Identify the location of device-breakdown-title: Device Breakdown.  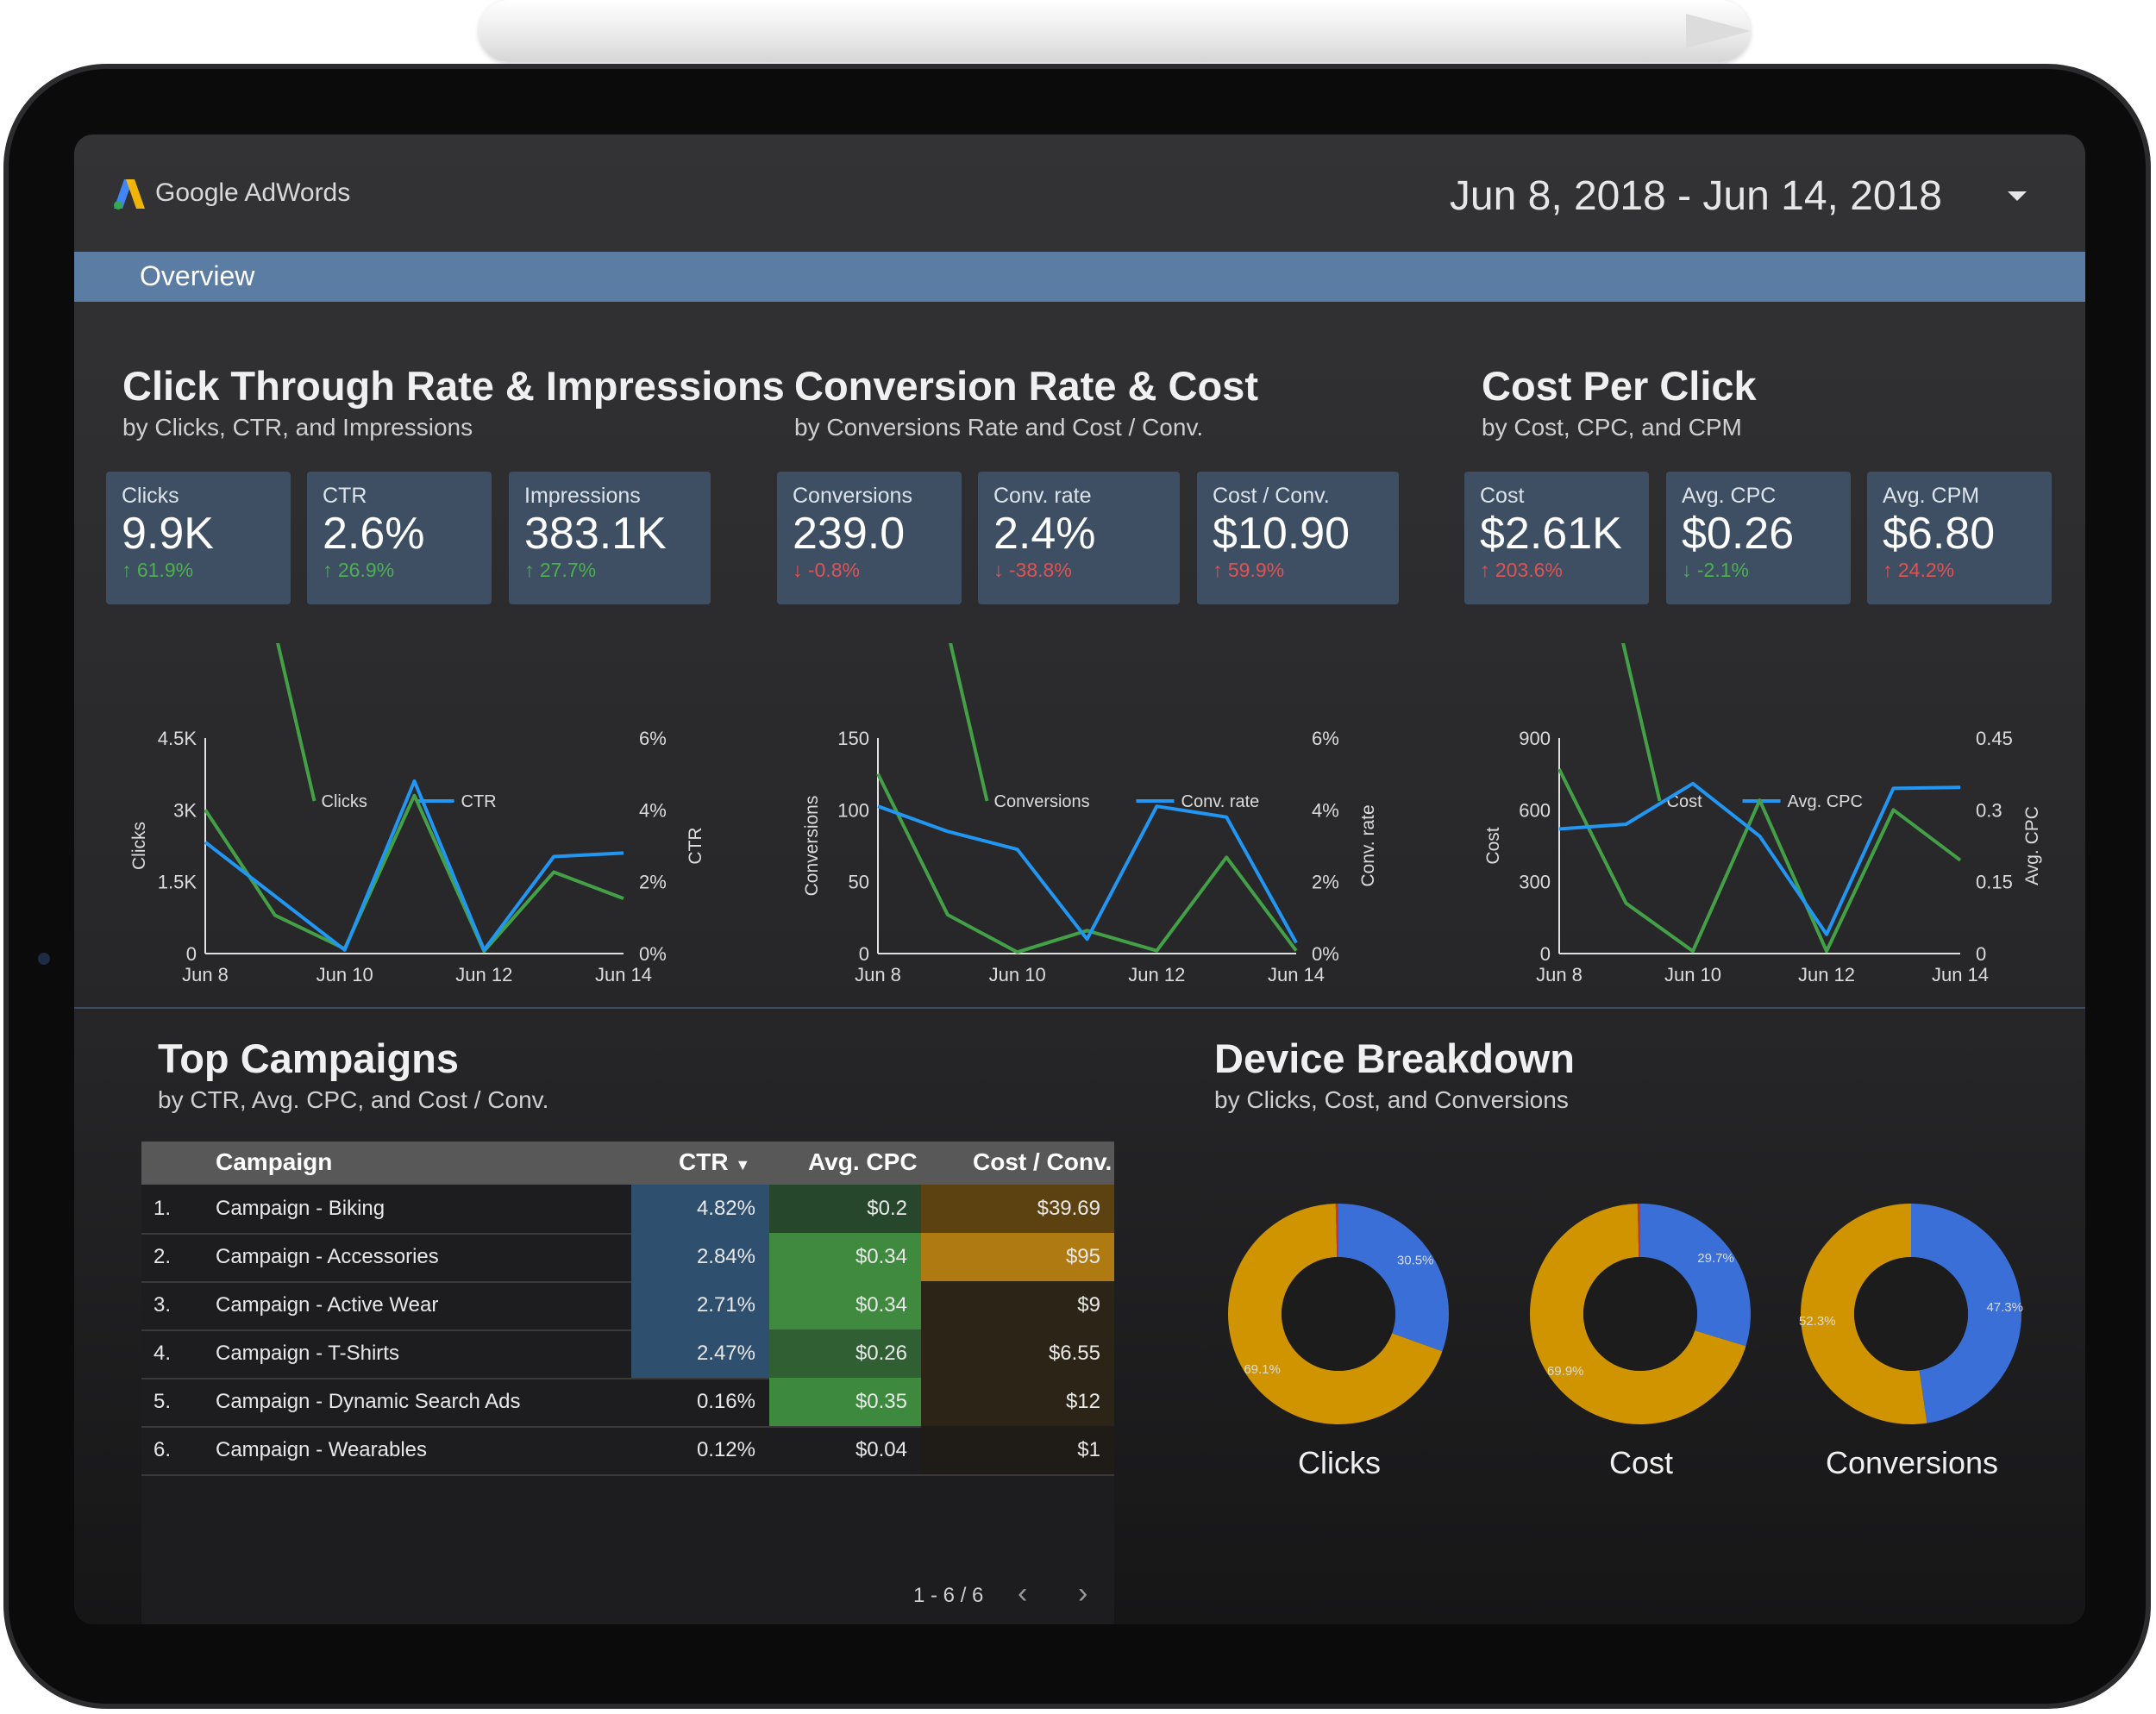
(1394, 1058).